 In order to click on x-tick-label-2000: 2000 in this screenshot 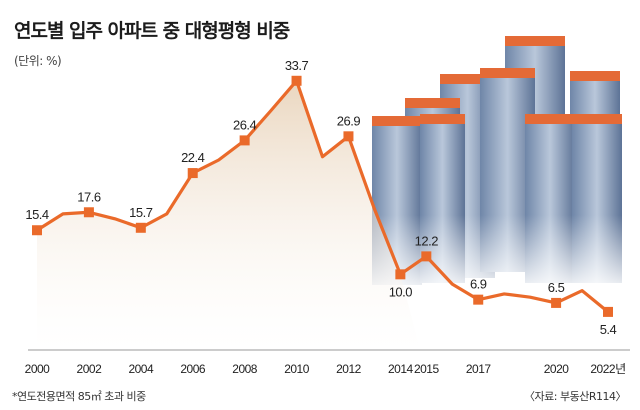, I will do `click(38, 369)`.